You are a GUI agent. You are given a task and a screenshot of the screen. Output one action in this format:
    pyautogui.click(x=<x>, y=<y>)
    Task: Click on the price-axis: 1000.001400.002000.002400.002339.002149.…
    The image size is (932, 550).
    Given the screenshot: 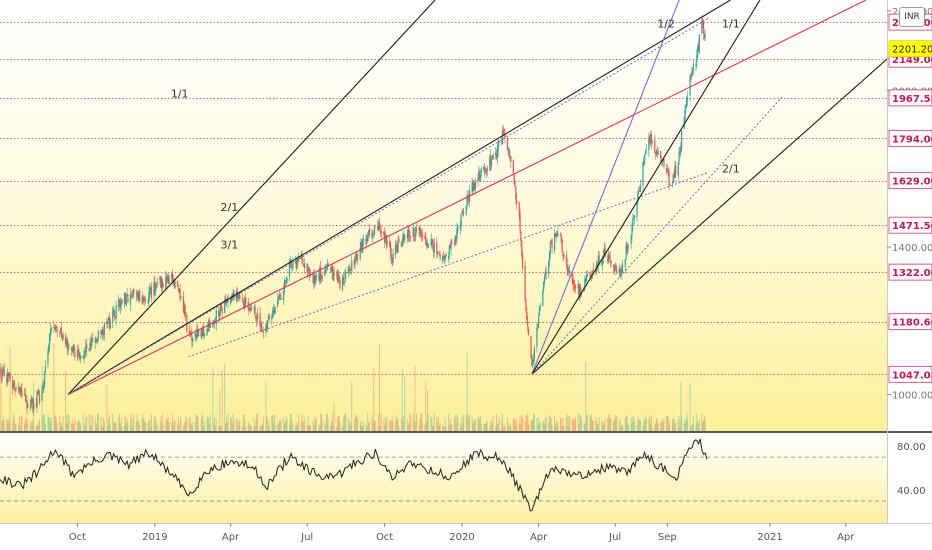 What is the action you would take?
    pyautogui.click(x=909, y=204)
    